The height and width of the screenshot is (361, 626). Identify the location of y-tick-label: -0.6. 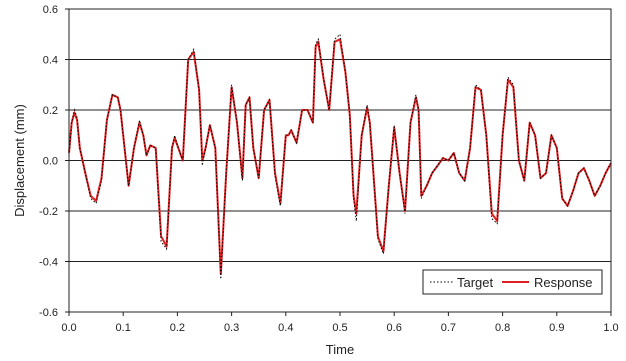
(48, 313).